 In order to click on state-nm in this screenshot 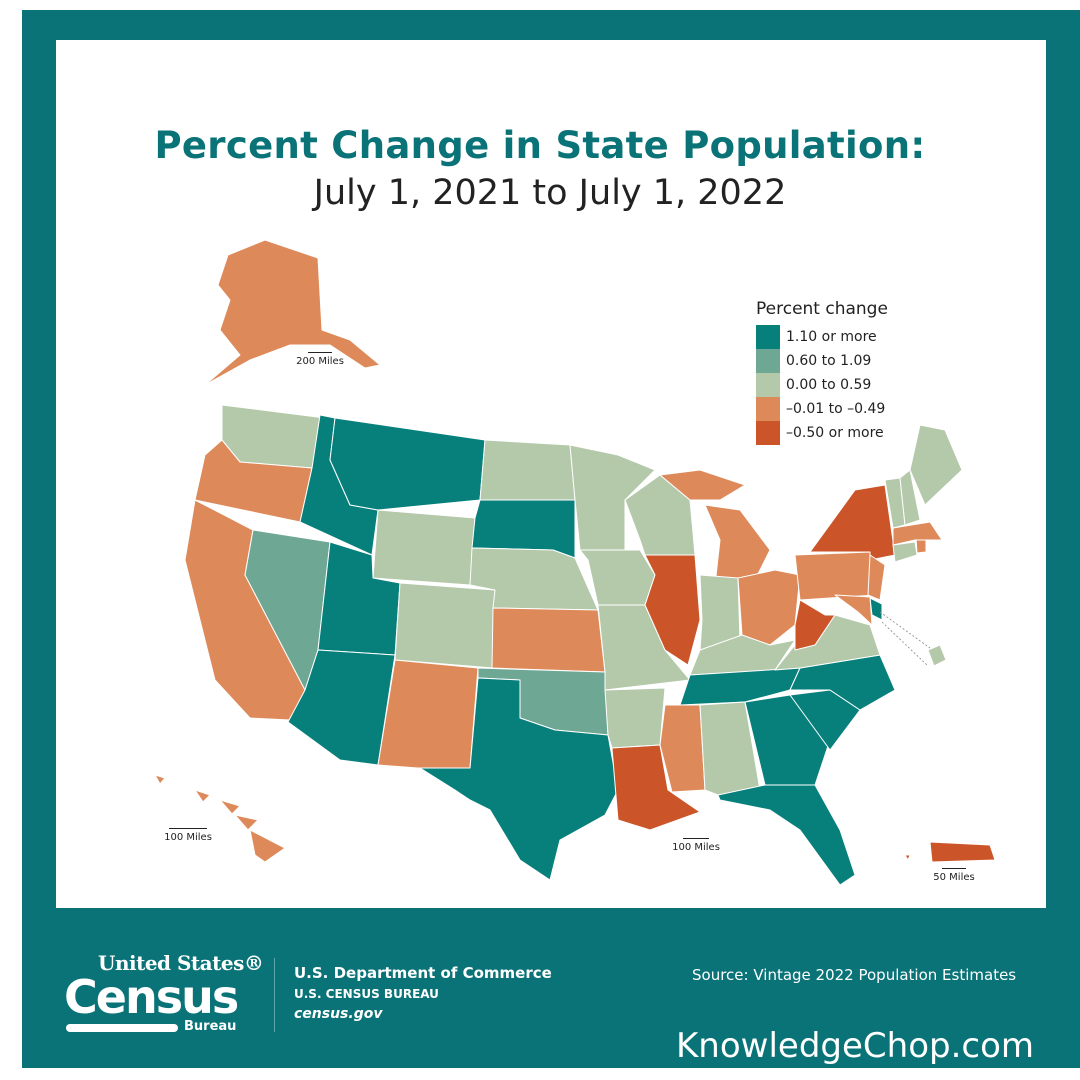, I will do `click(428, 714)`.